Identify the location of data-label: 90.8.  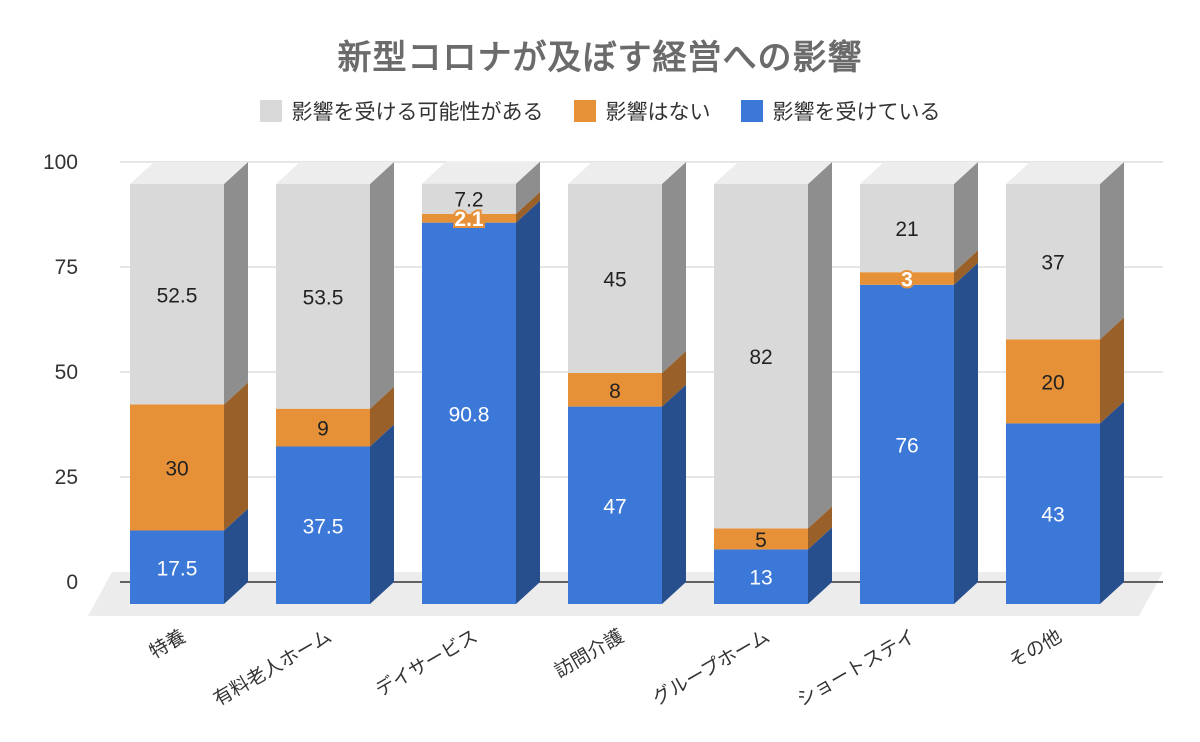
(469, 414).